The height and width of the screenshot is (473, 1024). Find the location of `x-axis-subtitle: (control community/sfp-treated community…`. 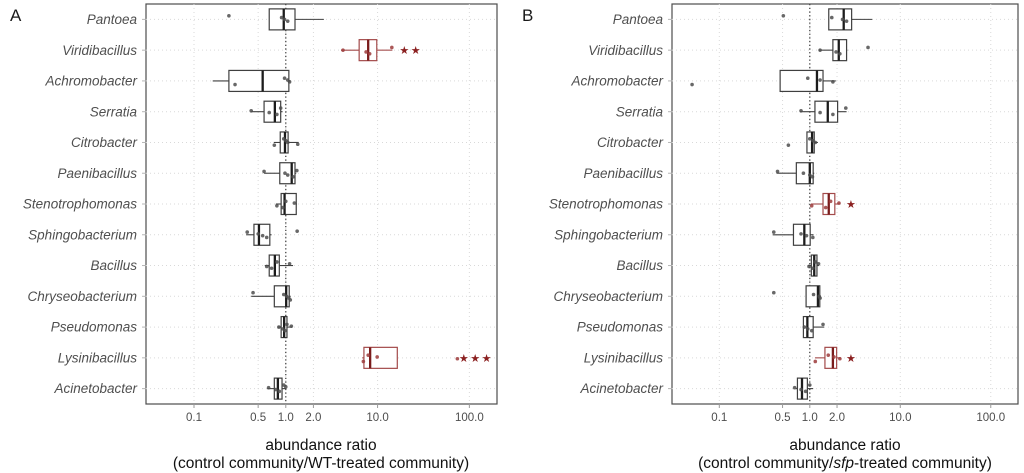

x-axis-subtitle: (control community/sfp-treated community… is located at coordinates (845, 463).